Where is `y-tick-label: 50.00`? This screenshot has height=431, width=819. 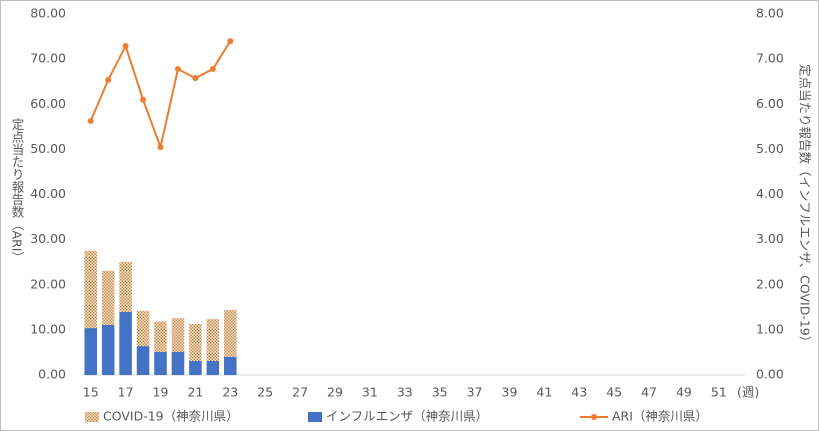
y-tick-label: 50.00 is located at coordinates (48, 148).